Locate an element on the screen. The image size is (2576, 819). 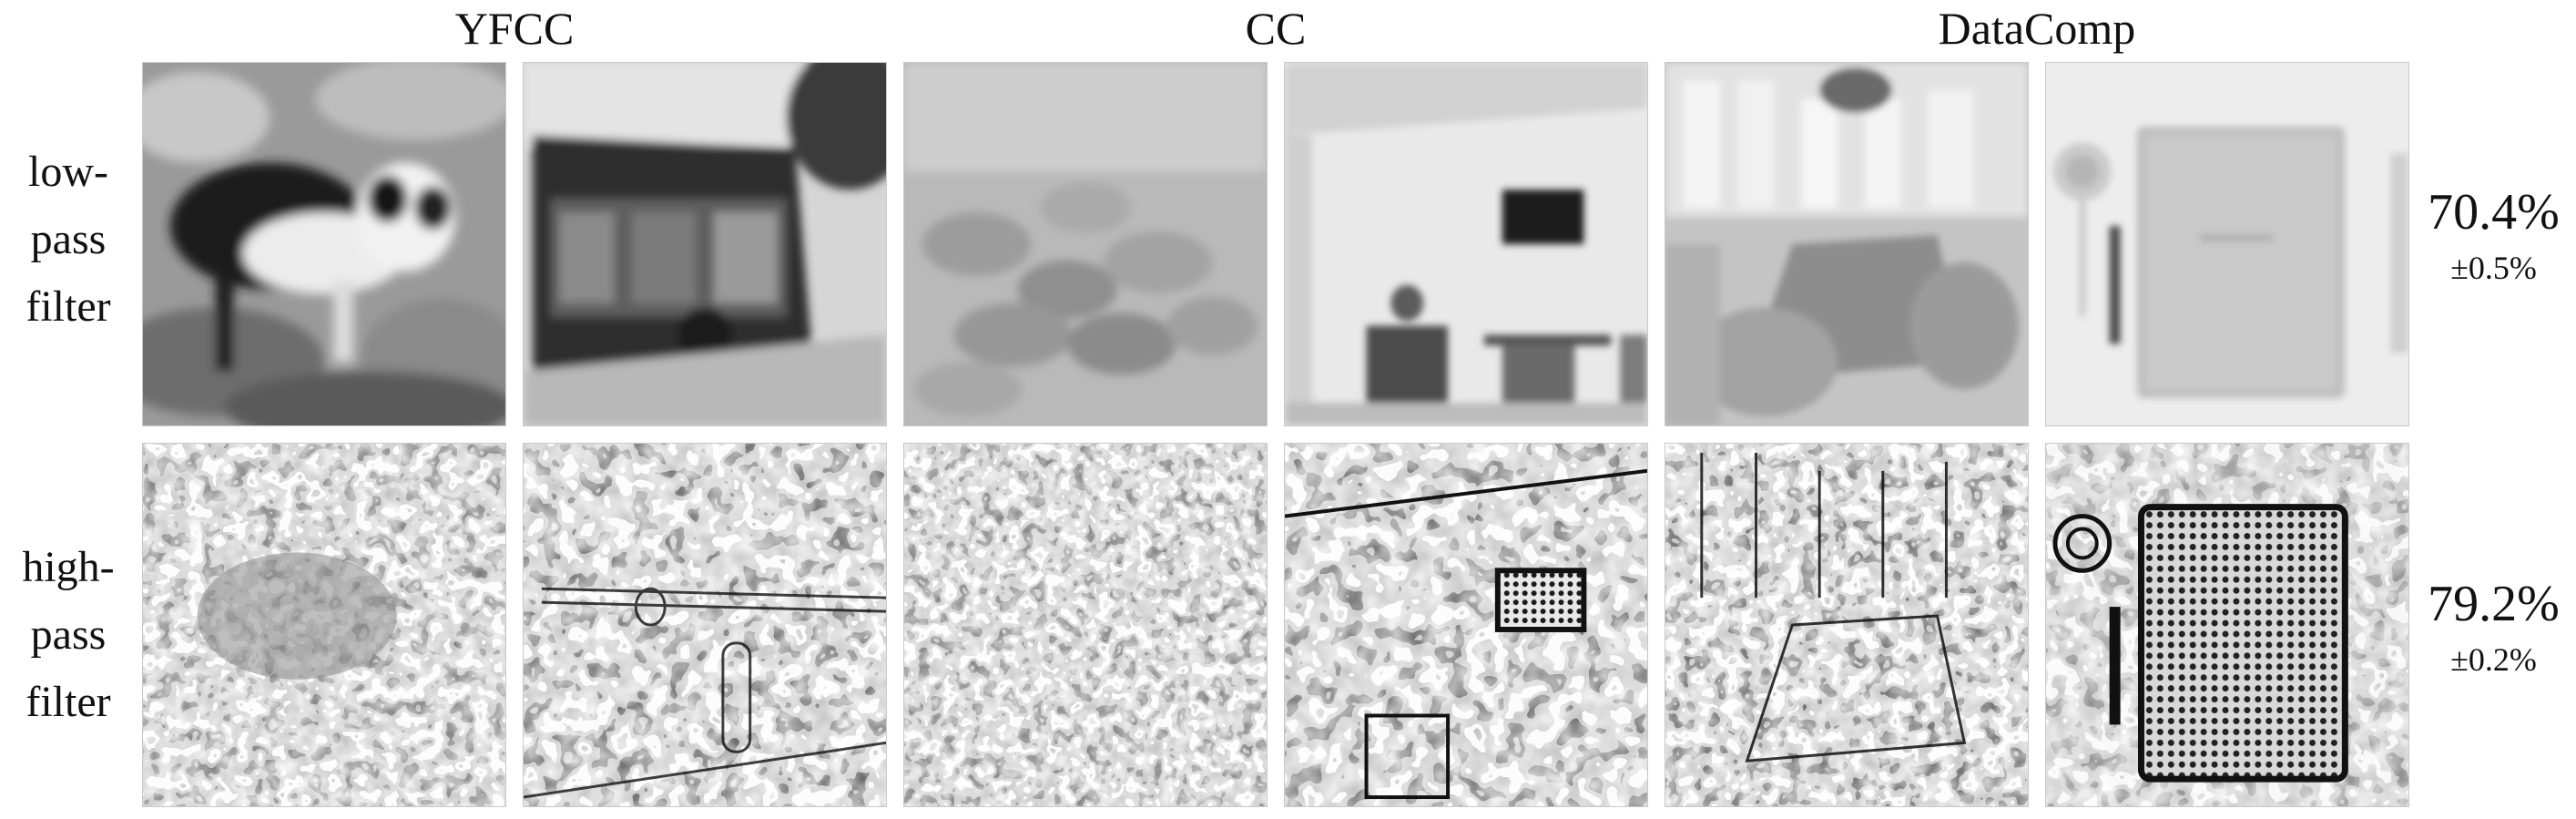
header-datacomp: DataComp is located at coordinates (2037, 29).